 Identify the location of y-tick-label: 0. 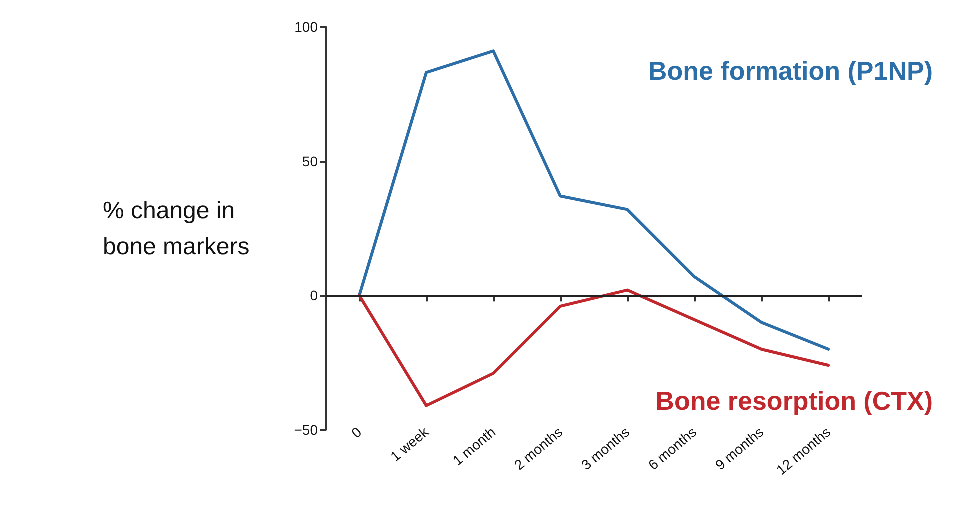
(314, 296).